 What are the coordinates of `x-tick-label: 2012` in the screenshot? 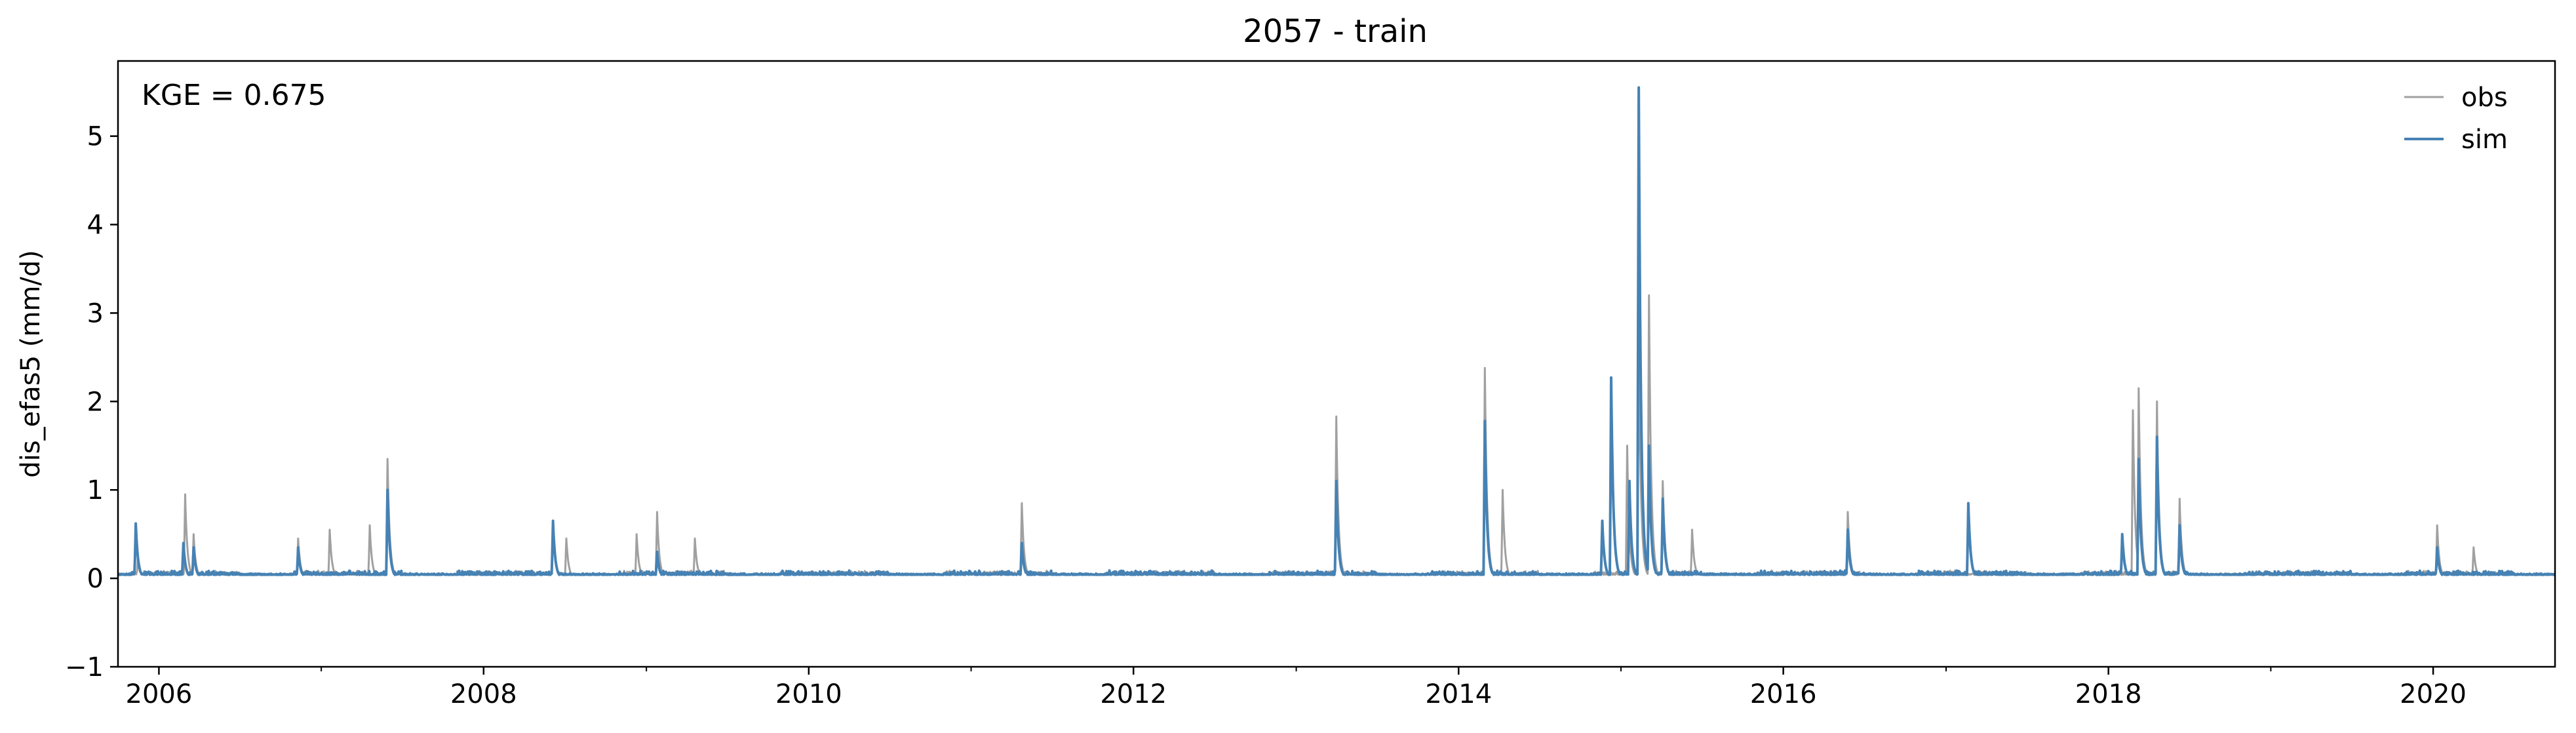 It's located at (1133, 694).